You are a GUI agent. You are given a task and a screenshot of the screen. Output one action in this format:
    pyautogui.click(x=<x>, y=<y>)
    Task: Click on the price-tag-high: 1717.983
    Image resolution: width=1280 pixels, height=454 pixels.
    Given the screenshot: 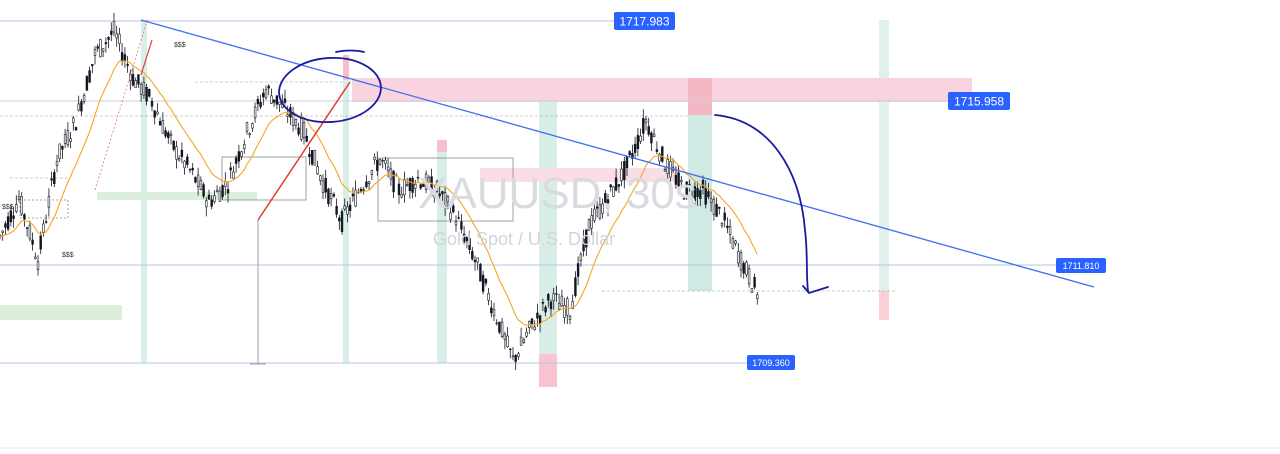 What is the action you would take?
    pyautogui.click(x=644, y=21)
    